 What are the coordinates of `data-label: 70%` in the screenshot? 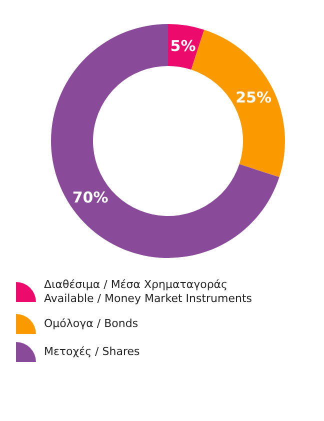 It's located at (90, 197).